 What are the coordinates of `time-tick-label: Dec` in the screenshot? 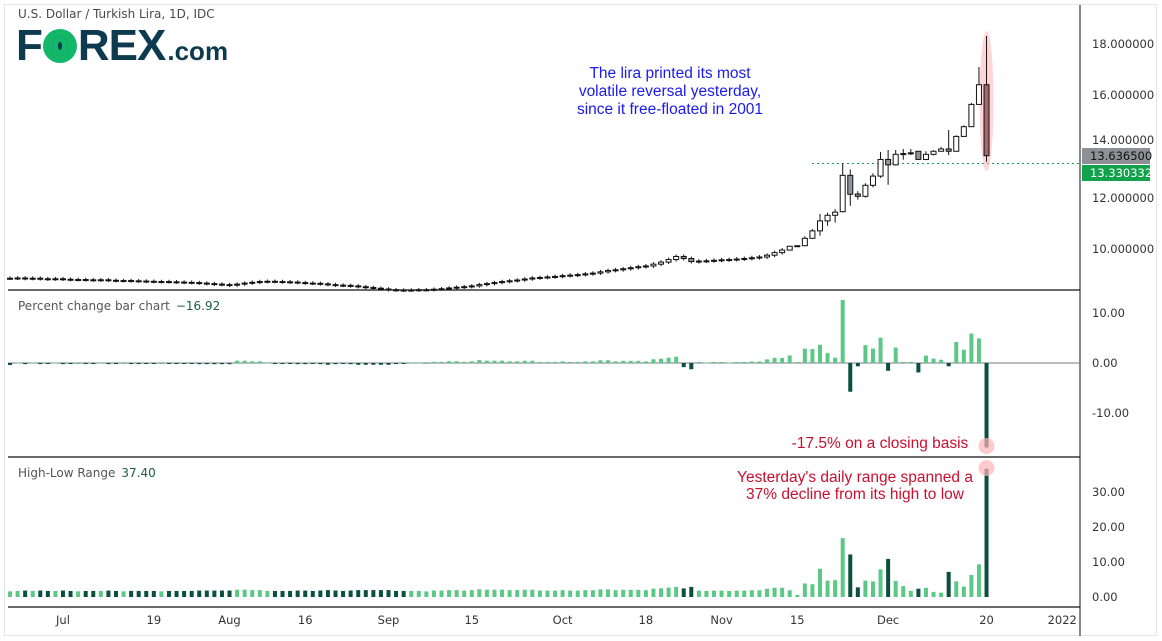 It's located at (888, 620).